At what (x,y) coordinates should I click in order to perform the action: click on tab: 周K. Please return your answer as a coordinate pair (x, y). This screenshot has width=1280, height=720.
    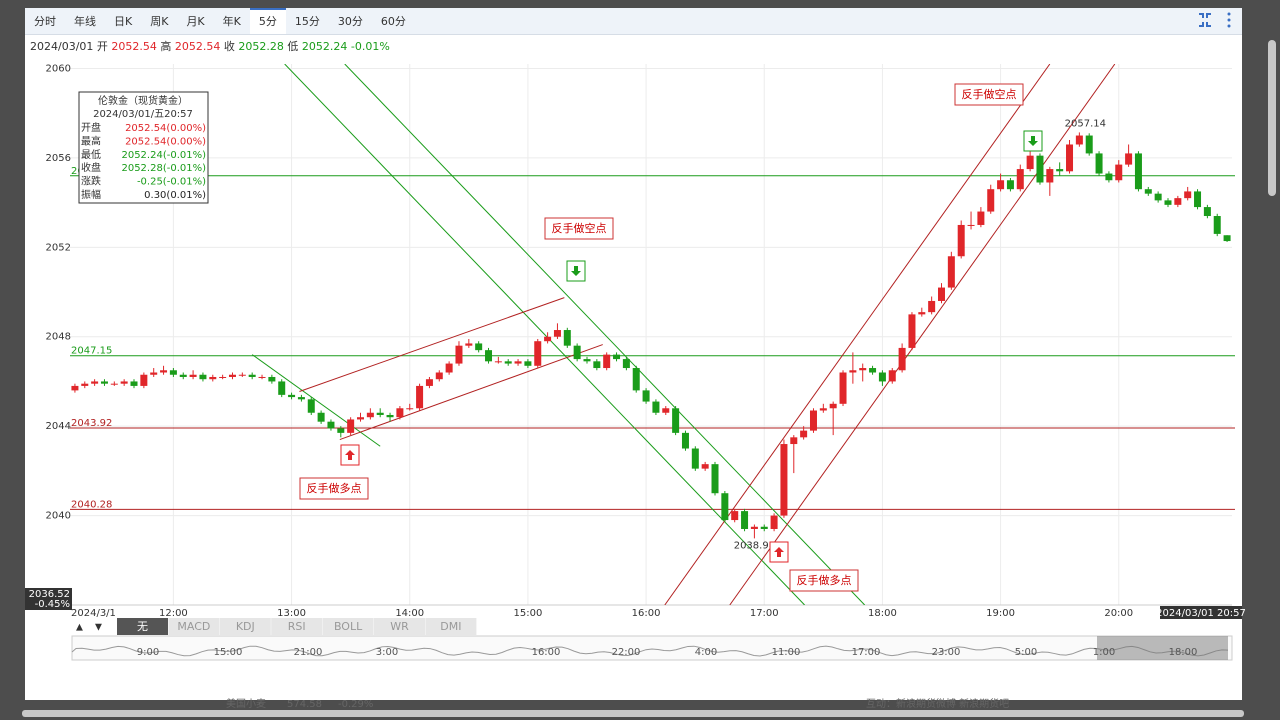
    Looking at the image, I should click on (159, 21).